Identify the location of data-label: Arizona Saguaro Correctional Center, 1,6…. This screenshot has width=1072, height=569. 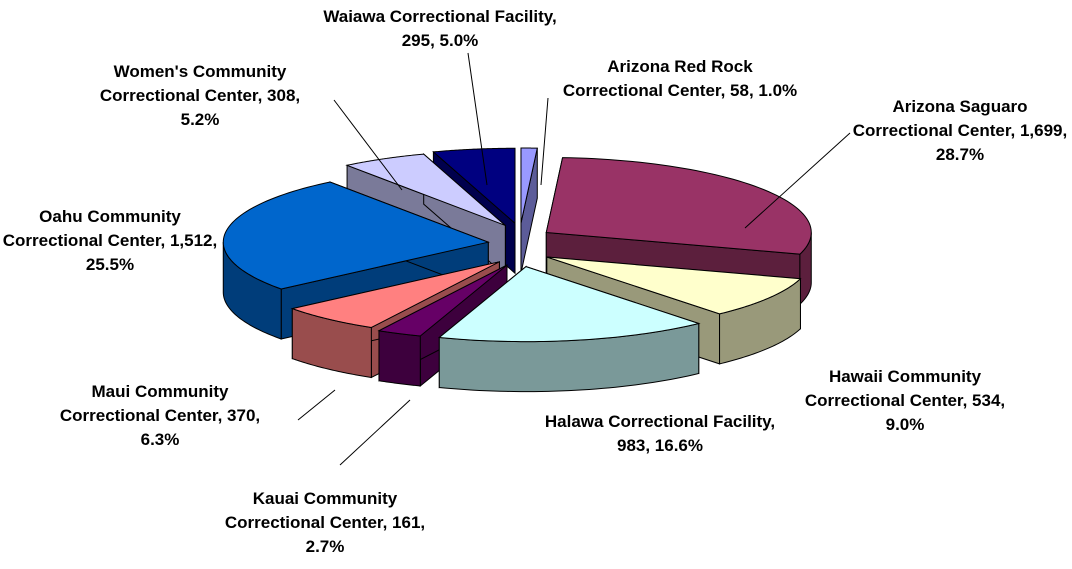
(960, 130).